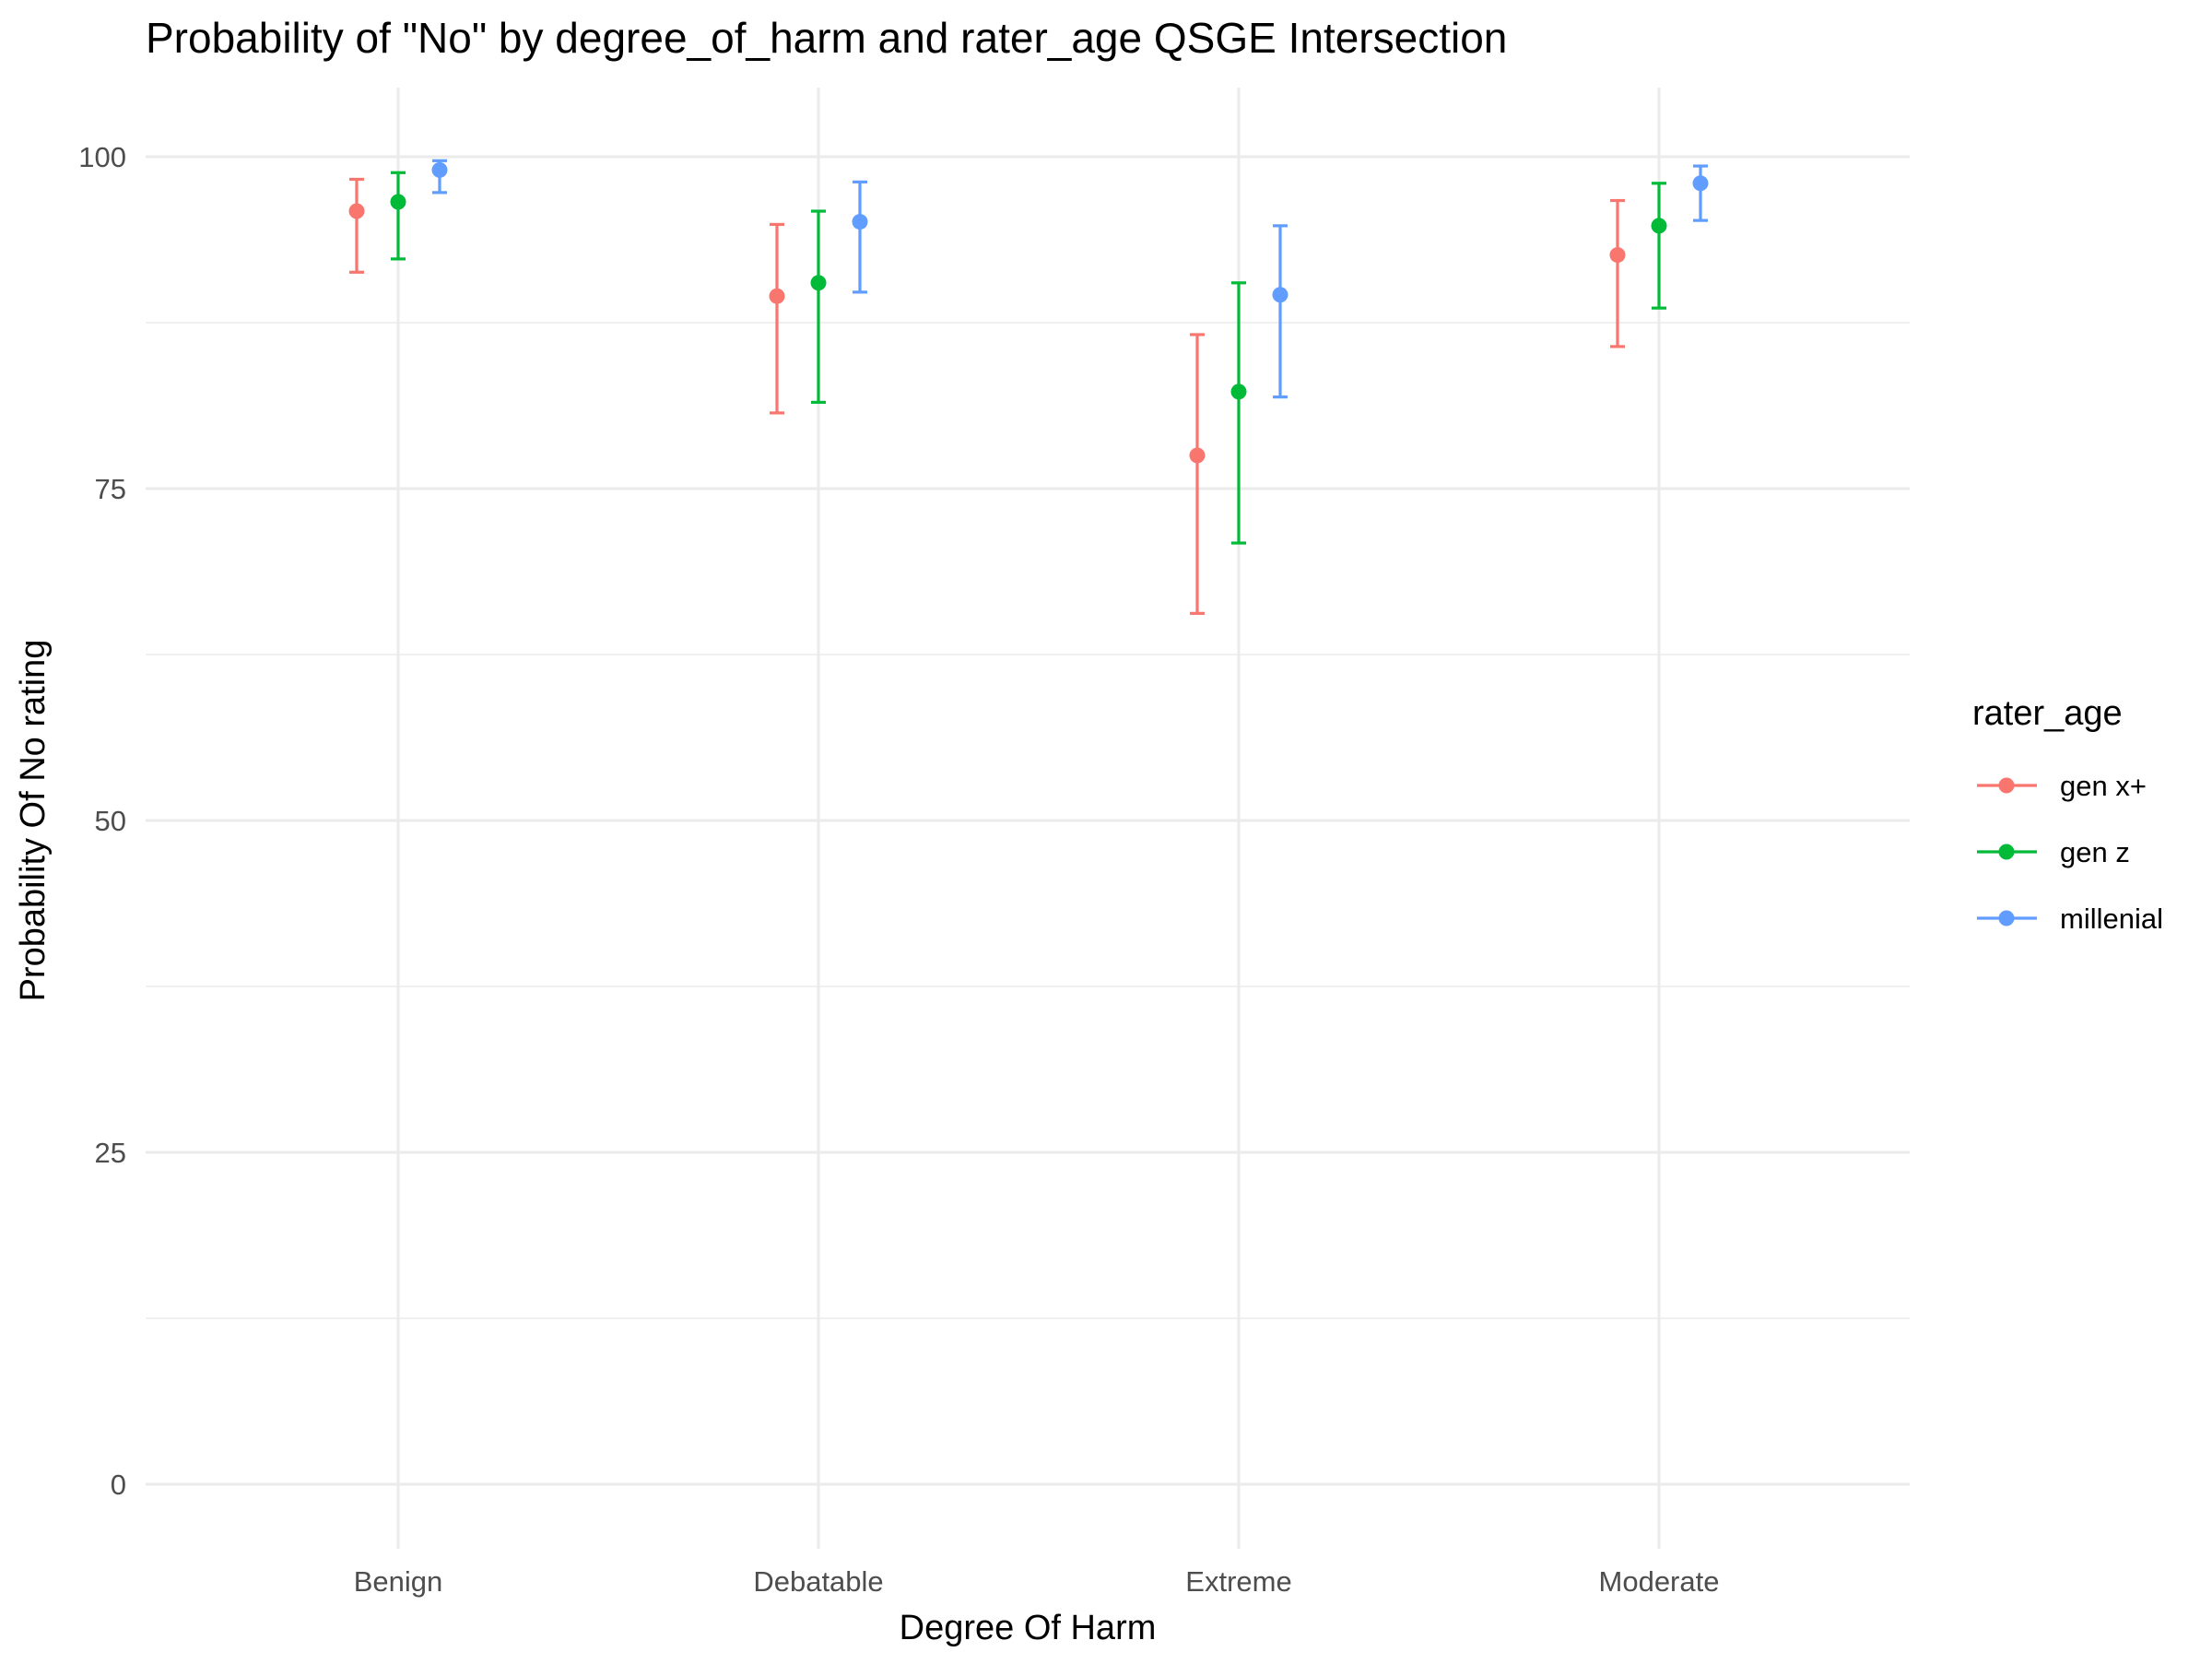 This screenshot has width=2212, height=1664. What do you see at coordinates (110, 1153) in the screenshot?
I see `y-tick-label: 25` at bounding box center [110, 1153].